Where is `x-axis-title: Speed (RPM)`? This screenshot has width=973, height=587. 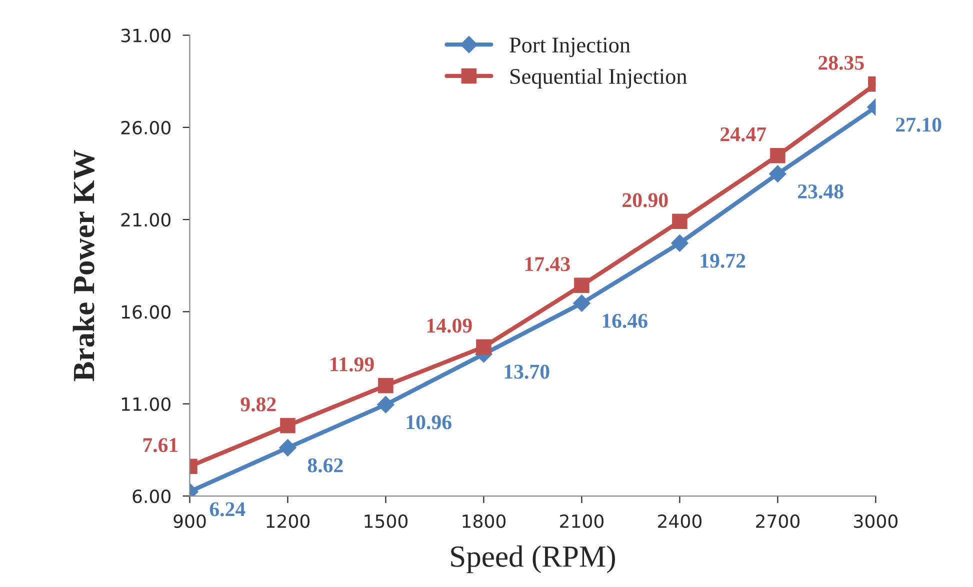 x-axis-title: Speed (RPM) is located at coordinates (533, 559).